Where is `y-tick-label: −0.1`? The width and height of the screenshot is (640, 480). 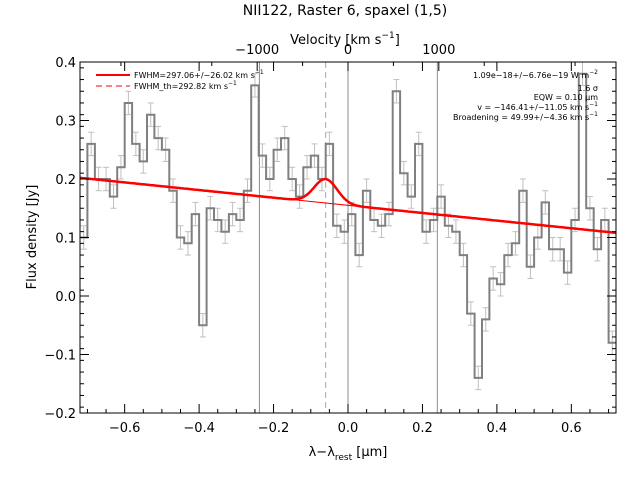
y-tick-label: −0.1 is located at coordinates (60, 356).